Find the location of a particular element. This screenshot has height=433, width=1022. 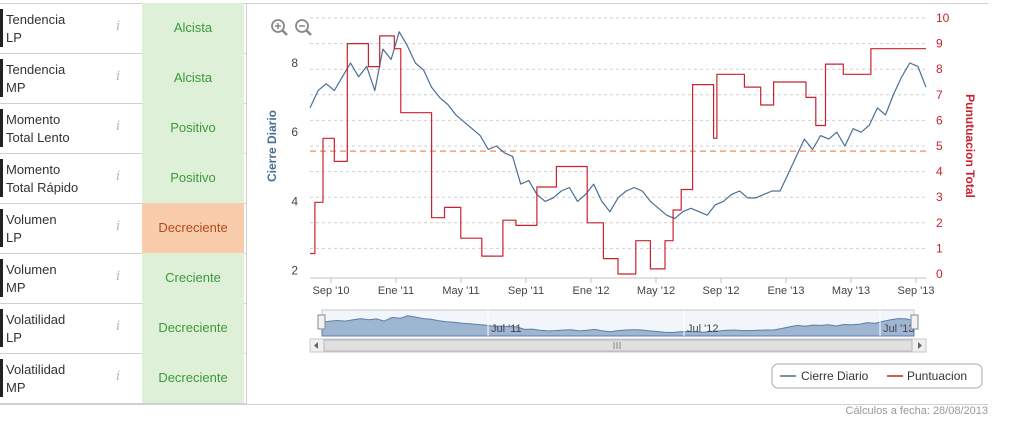

indicator-row: Momento Total Lento i Positivo is located at coordinates (123, 128).